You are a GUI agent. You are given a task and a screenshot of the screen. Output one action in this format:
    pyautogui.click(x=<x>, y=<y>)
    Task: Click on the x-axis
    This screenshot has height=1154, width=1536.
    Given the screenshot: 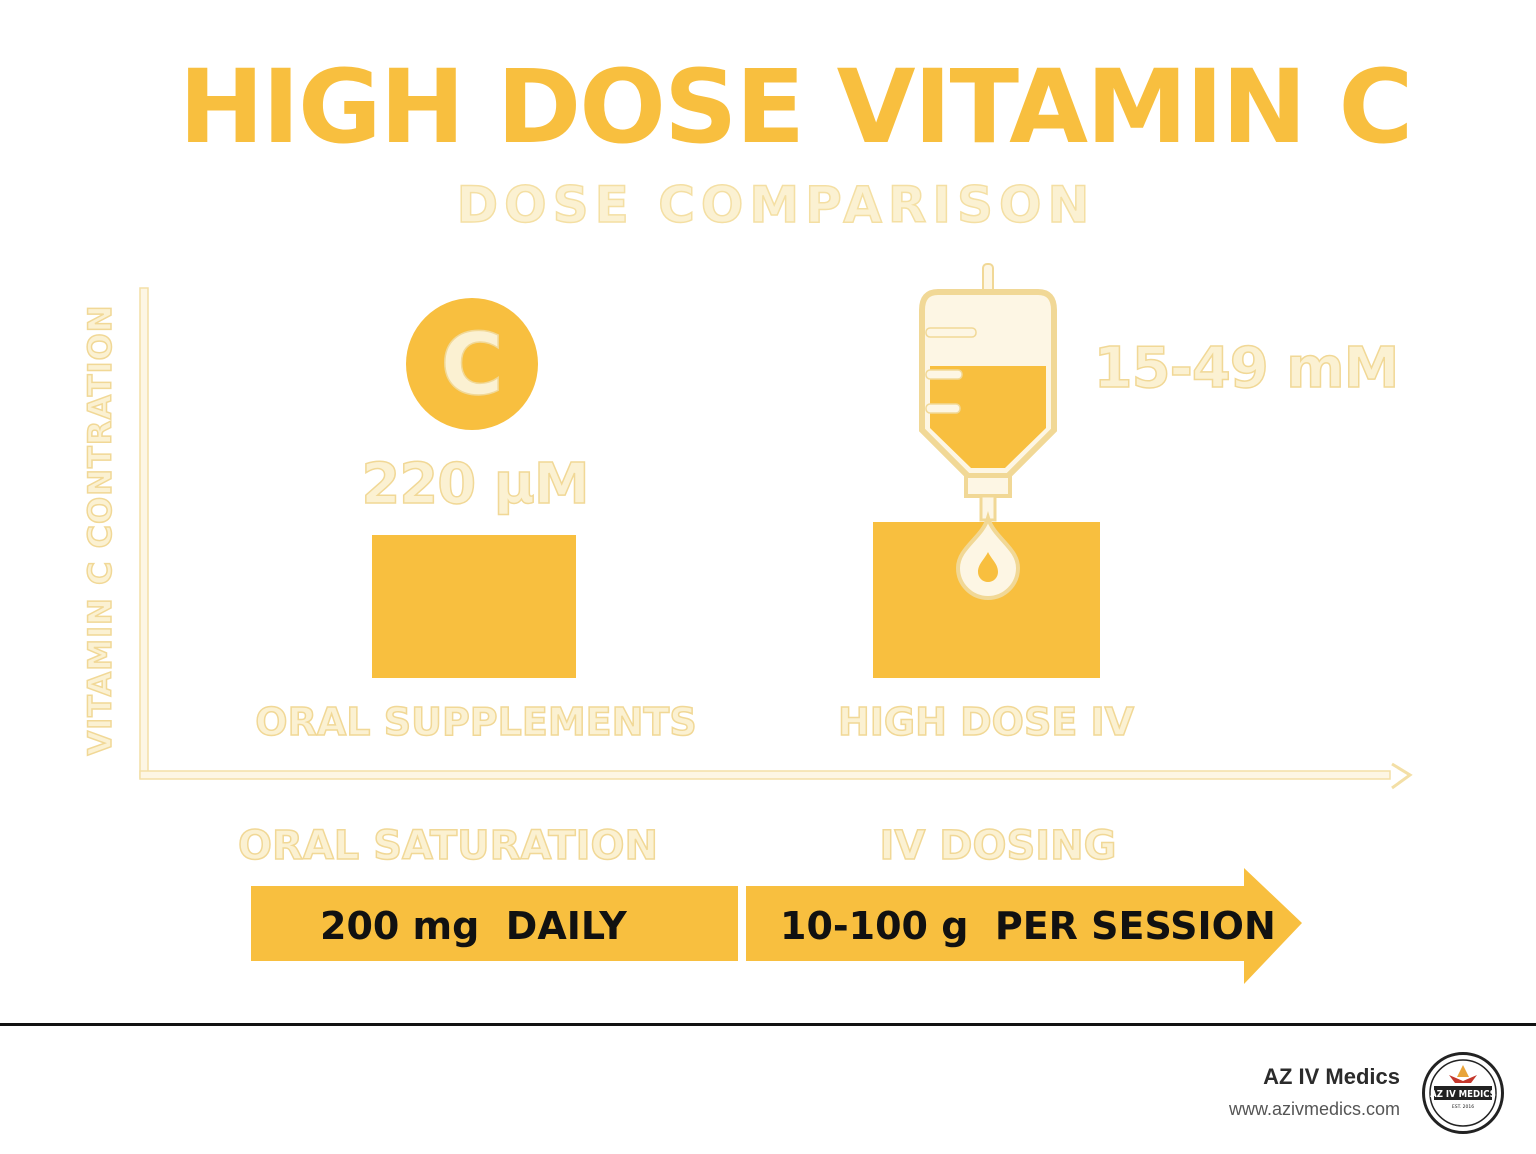 What is the action you would take?
    pyautogui.click(x=776, y=776)
    